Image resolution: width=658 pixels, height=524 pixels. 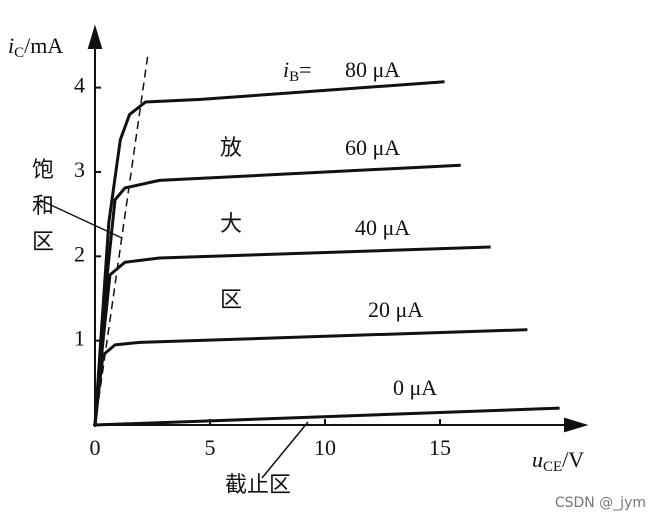 I want to click on y-tick-label: 3, so click(x=79, y=169).